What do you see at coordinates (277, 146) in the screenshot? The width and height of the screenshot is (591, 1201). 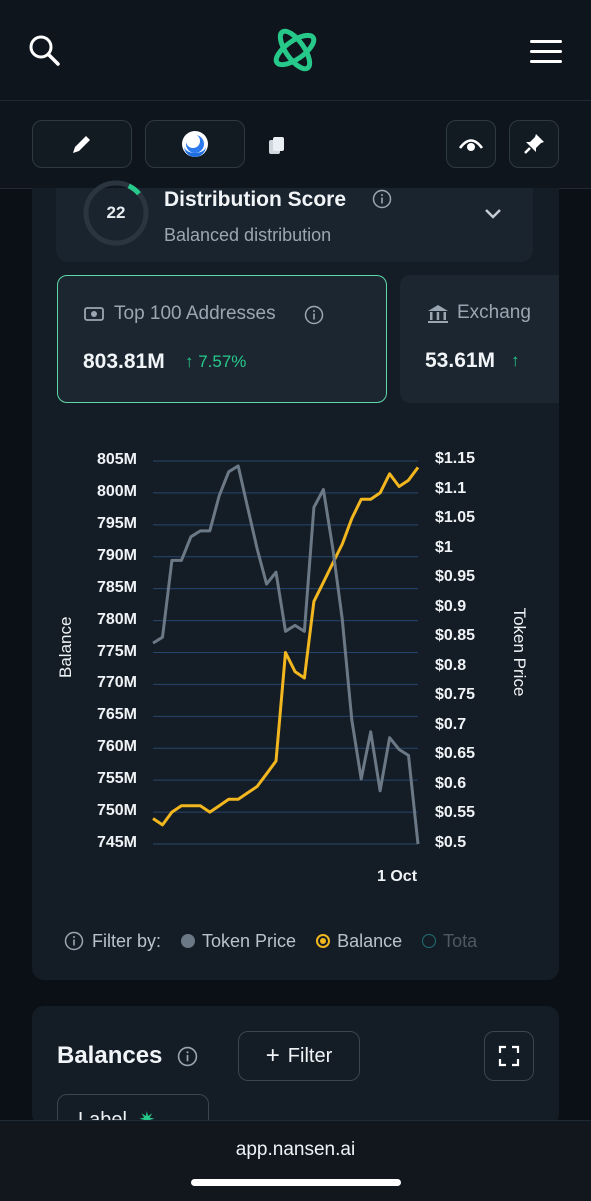 I see `copy-icon` at bounding box center [277, 146].